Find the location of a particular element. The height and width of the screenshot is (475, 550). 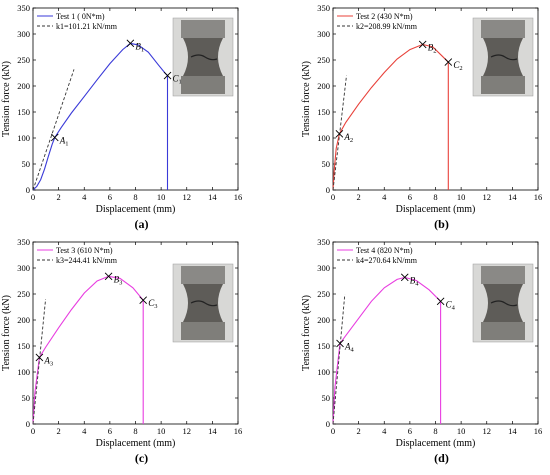

panel-label: (d) is located at coordinates (441, 458).